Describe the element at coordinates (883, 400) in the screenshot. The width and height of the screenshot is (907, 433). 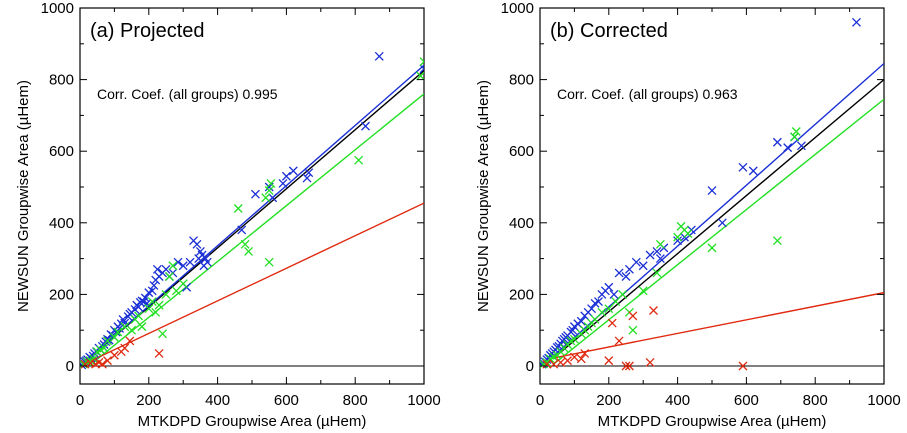
I see `chart-1-x-tick-label: 1000` at that location.